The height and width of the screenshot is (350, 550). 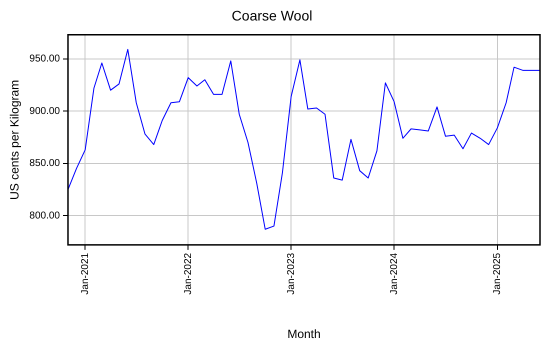 What do you see at coordinates (44, 59) in the screenshot?
I see `y-tick-label: 950.00` at bounding box center [44, 59].